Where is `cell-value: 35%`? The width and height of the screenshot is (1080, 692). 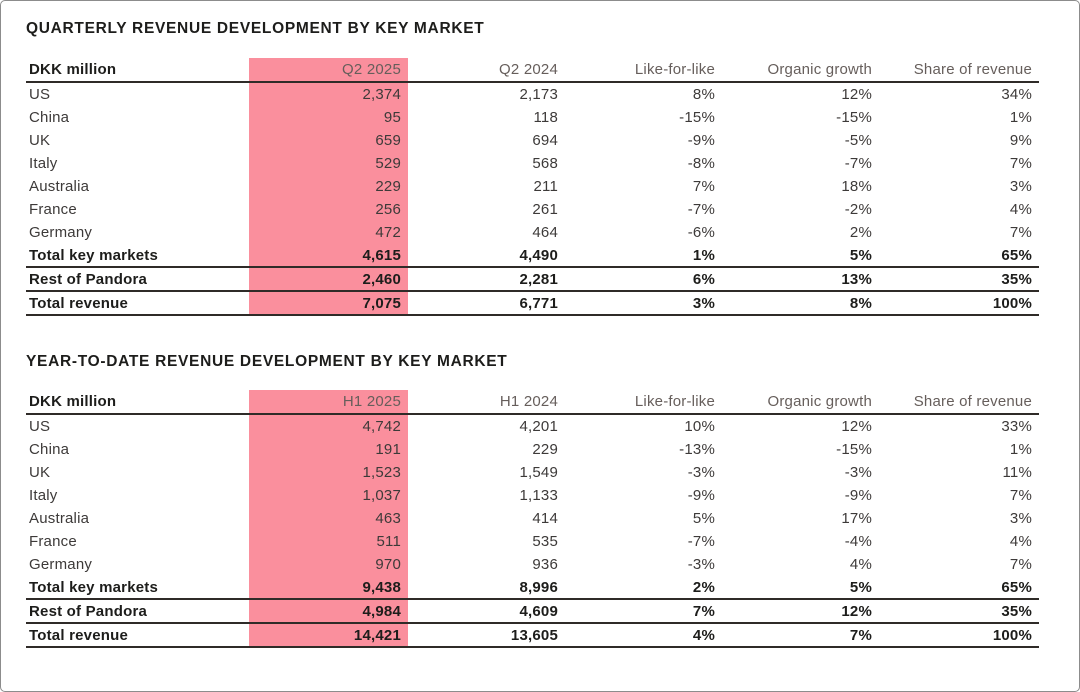 cell-value: 35% is located at coordinates (959, 611).